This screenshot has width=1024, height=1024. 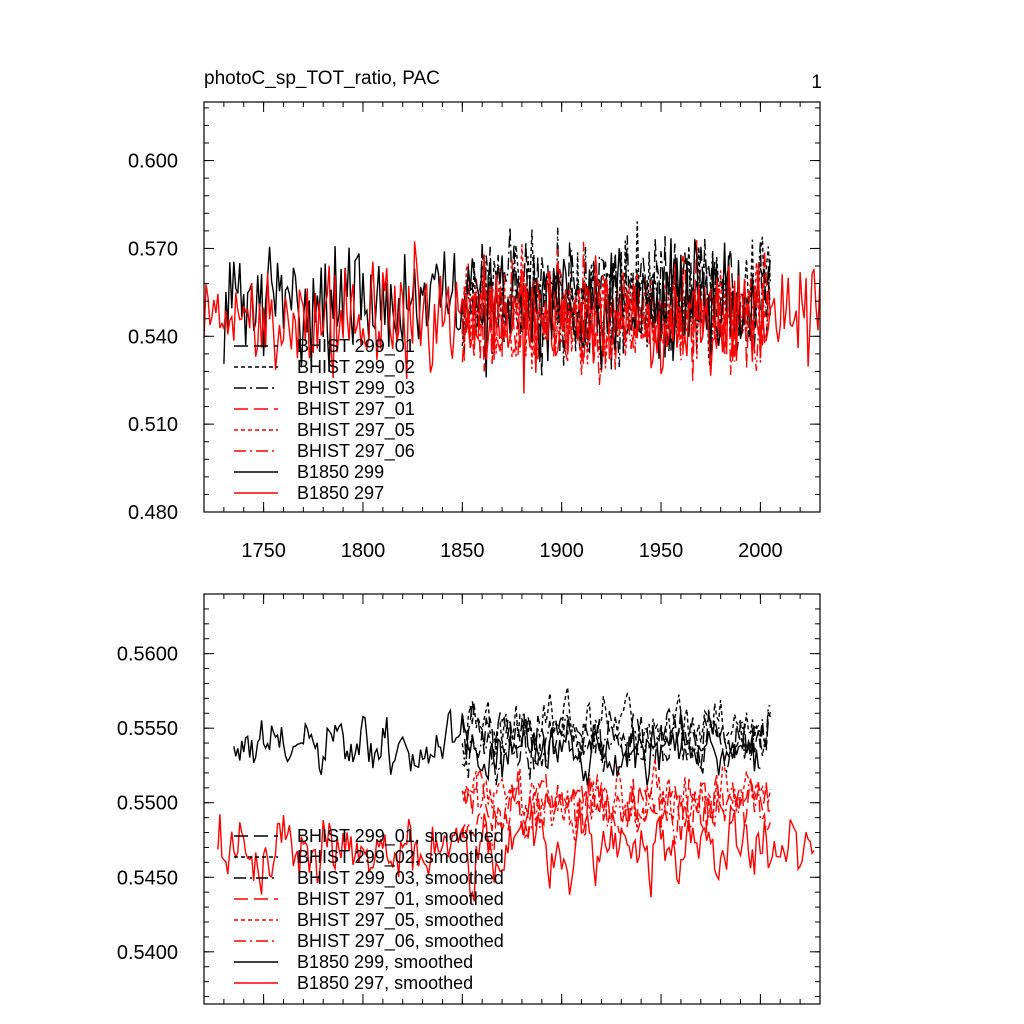 What do you see at coordinates (153, 425) in the screenshot?
I see `y-tick-label: 0.510` at bounding box center [153, 425].